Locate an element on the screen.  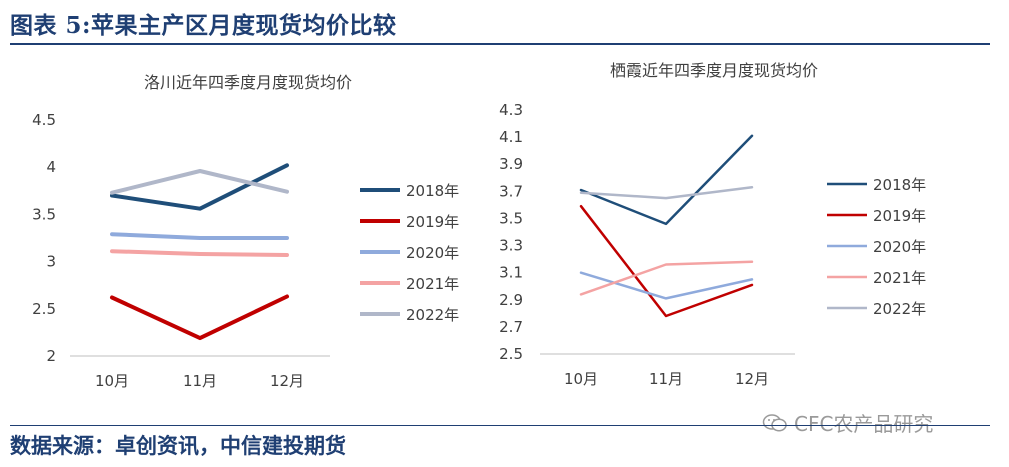
y-tick-label: 3.1 is located at coordinates (511, 273).